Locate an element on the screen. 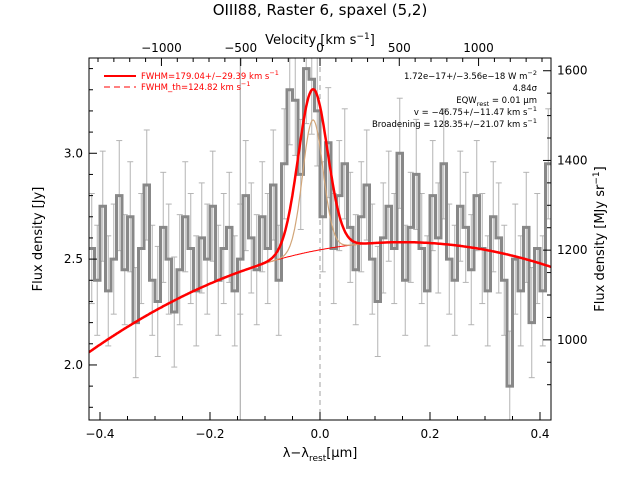  right-tick-label: 1400 is located at coordinates (572, 160).